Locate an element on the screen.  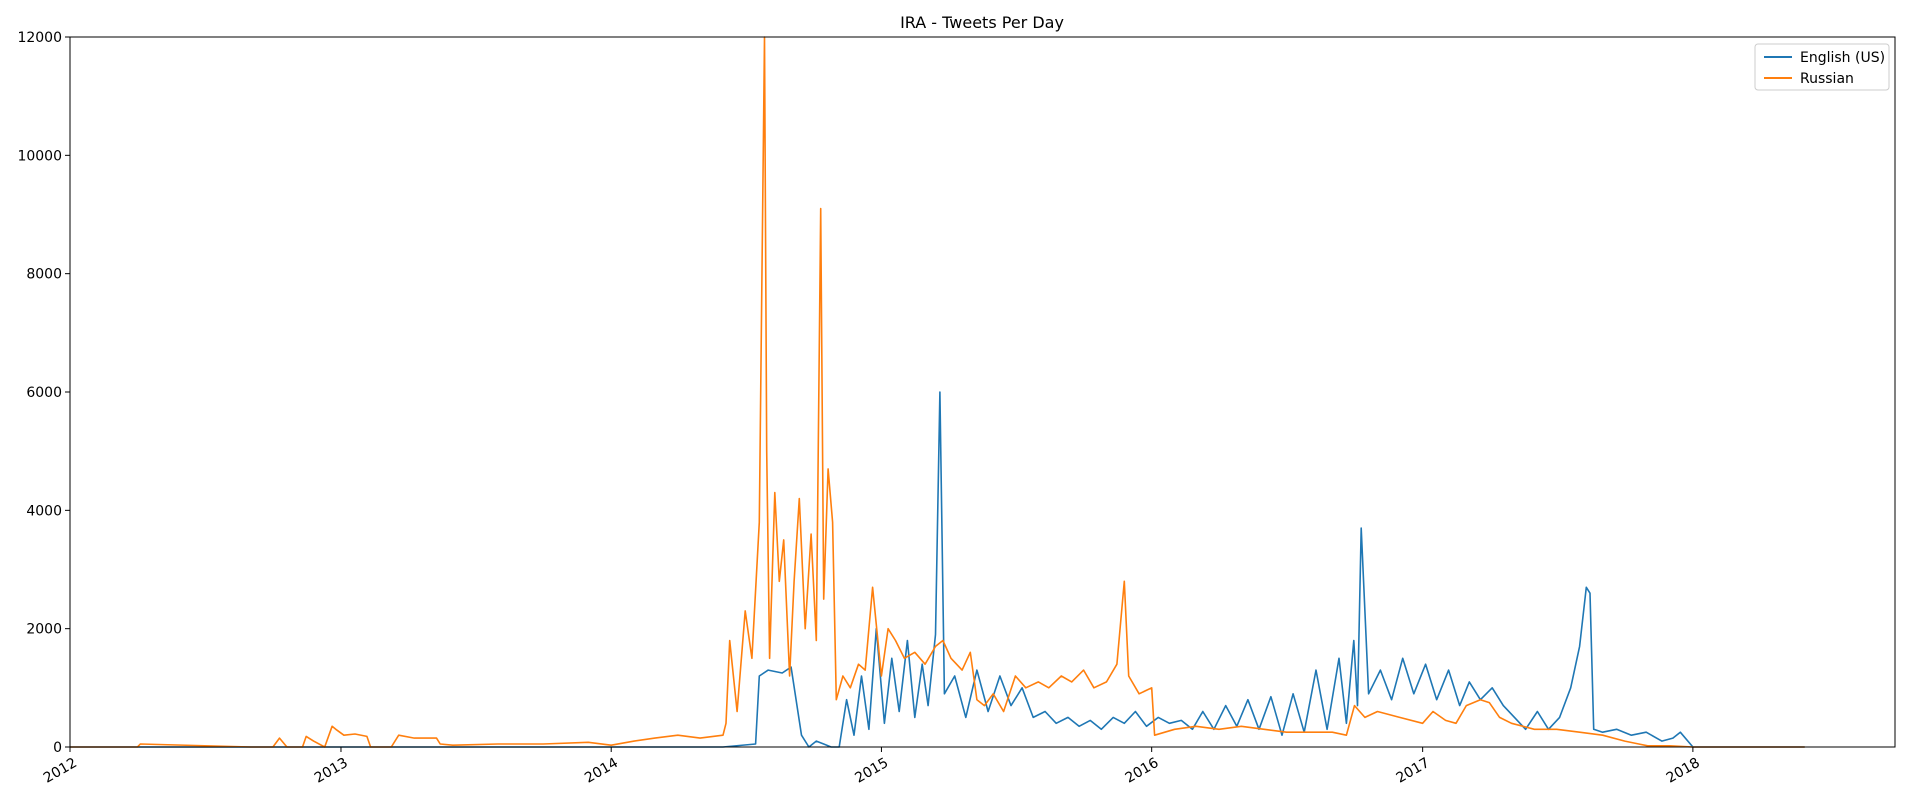
y-tick-label: 8000 is located at coordinates (44, 275).